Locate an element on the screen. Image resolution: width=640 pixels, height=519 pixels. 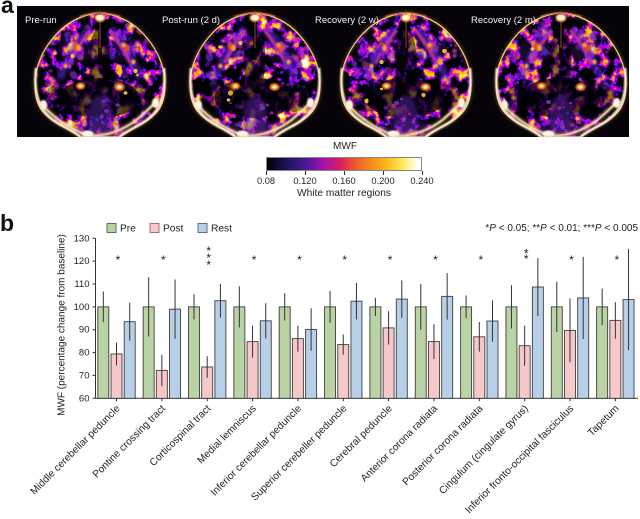
svg-text: Pre is located at coordinates (128, 229).